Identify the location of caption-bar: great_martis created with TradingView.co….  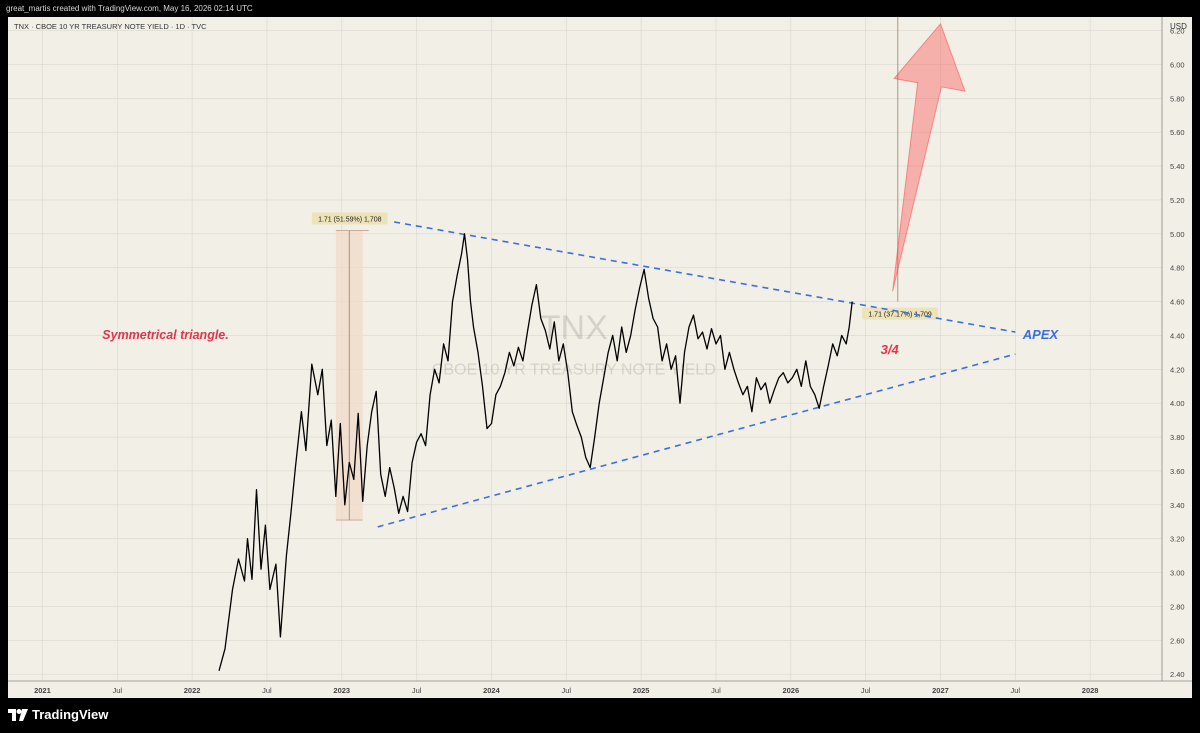
(600, 8).